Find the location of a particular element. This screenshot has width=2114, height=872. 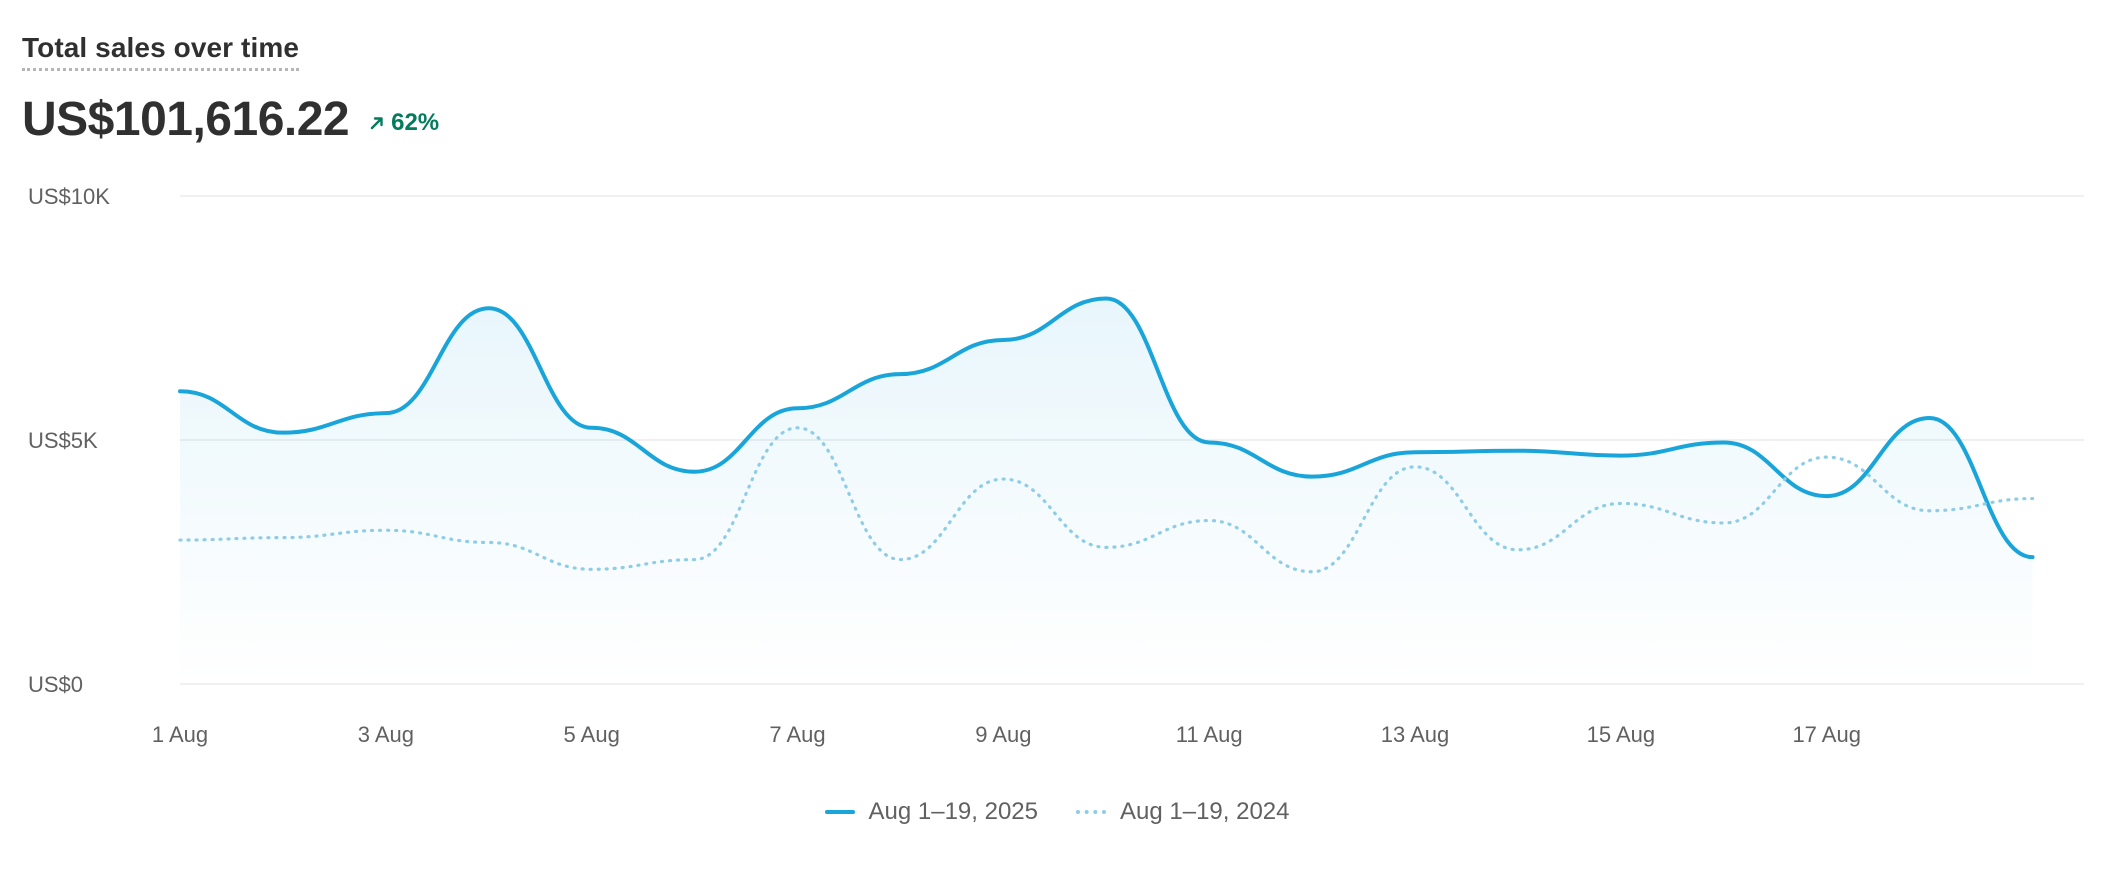

chart-legend: Aug 1–19, 2025 Aug 1–19, 2024 is located at coordinates (1057, 812).